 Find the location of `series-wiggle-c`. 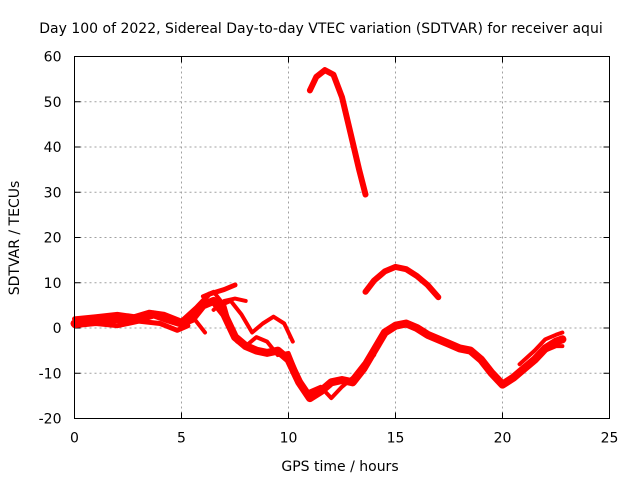

series-wiggle-c is located at coordinates (229, 304).